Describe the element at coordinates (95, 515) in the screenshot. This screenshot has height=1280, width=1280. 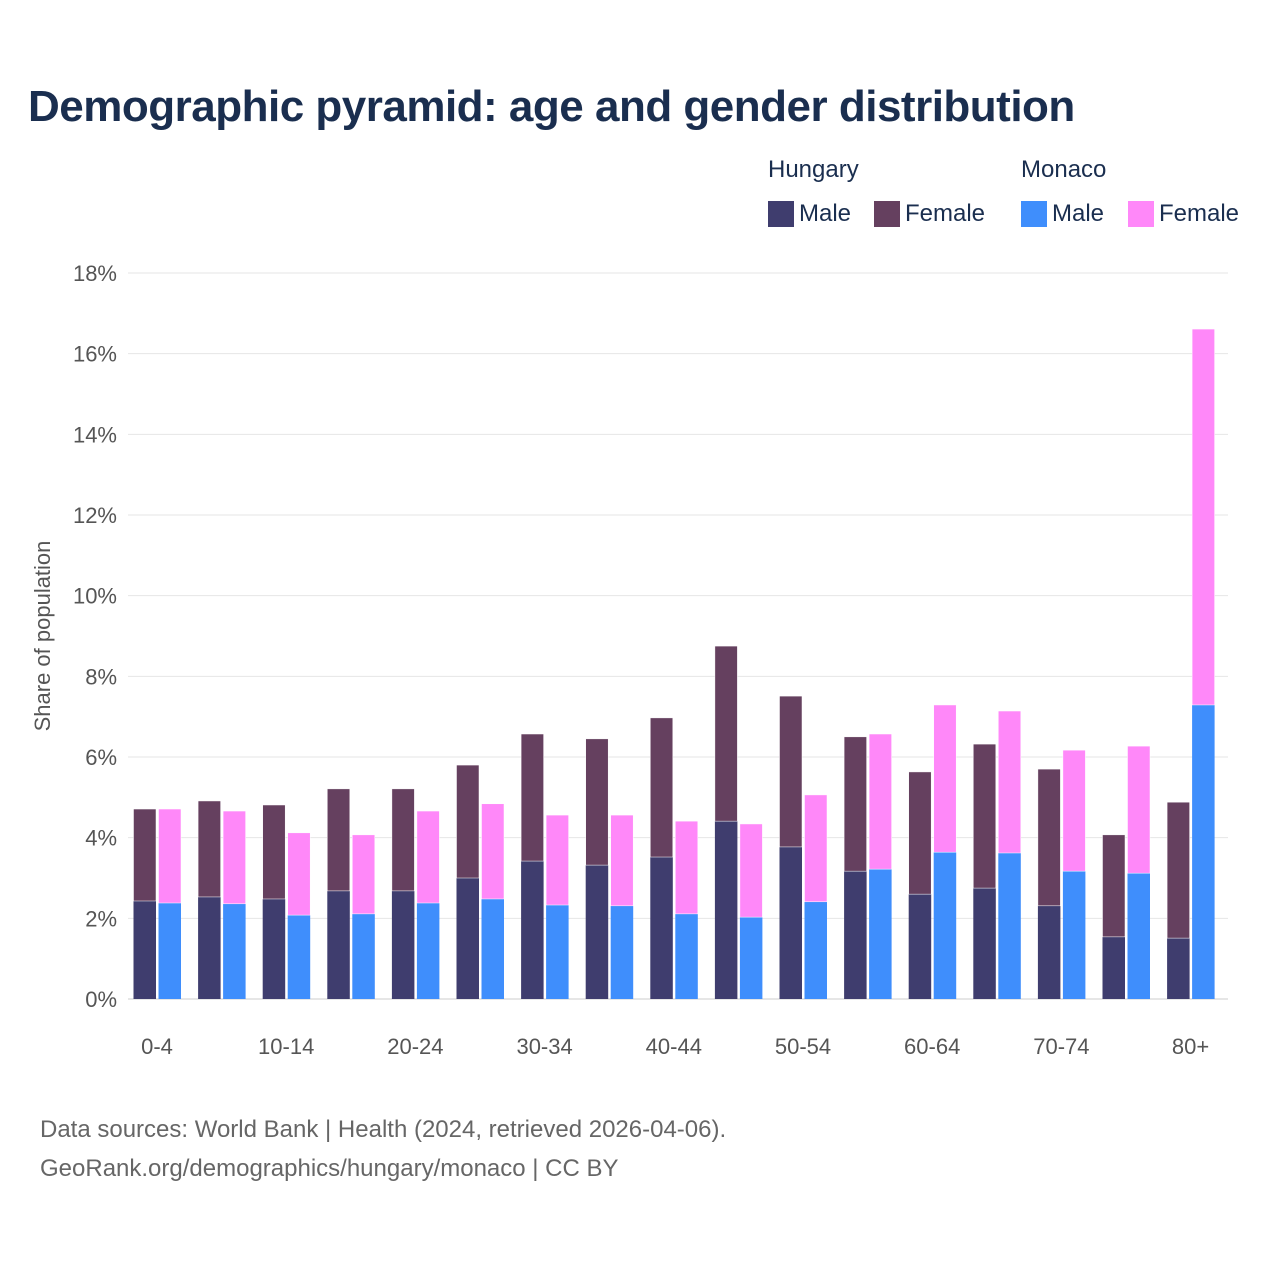
I see `y-tick-label: 12%` at that location.